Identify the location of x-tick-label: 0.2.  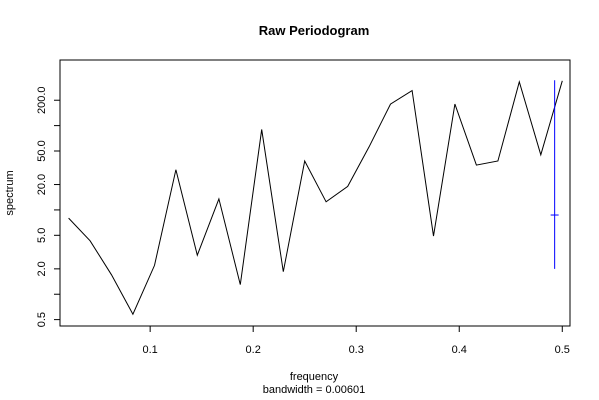
(253, 350).